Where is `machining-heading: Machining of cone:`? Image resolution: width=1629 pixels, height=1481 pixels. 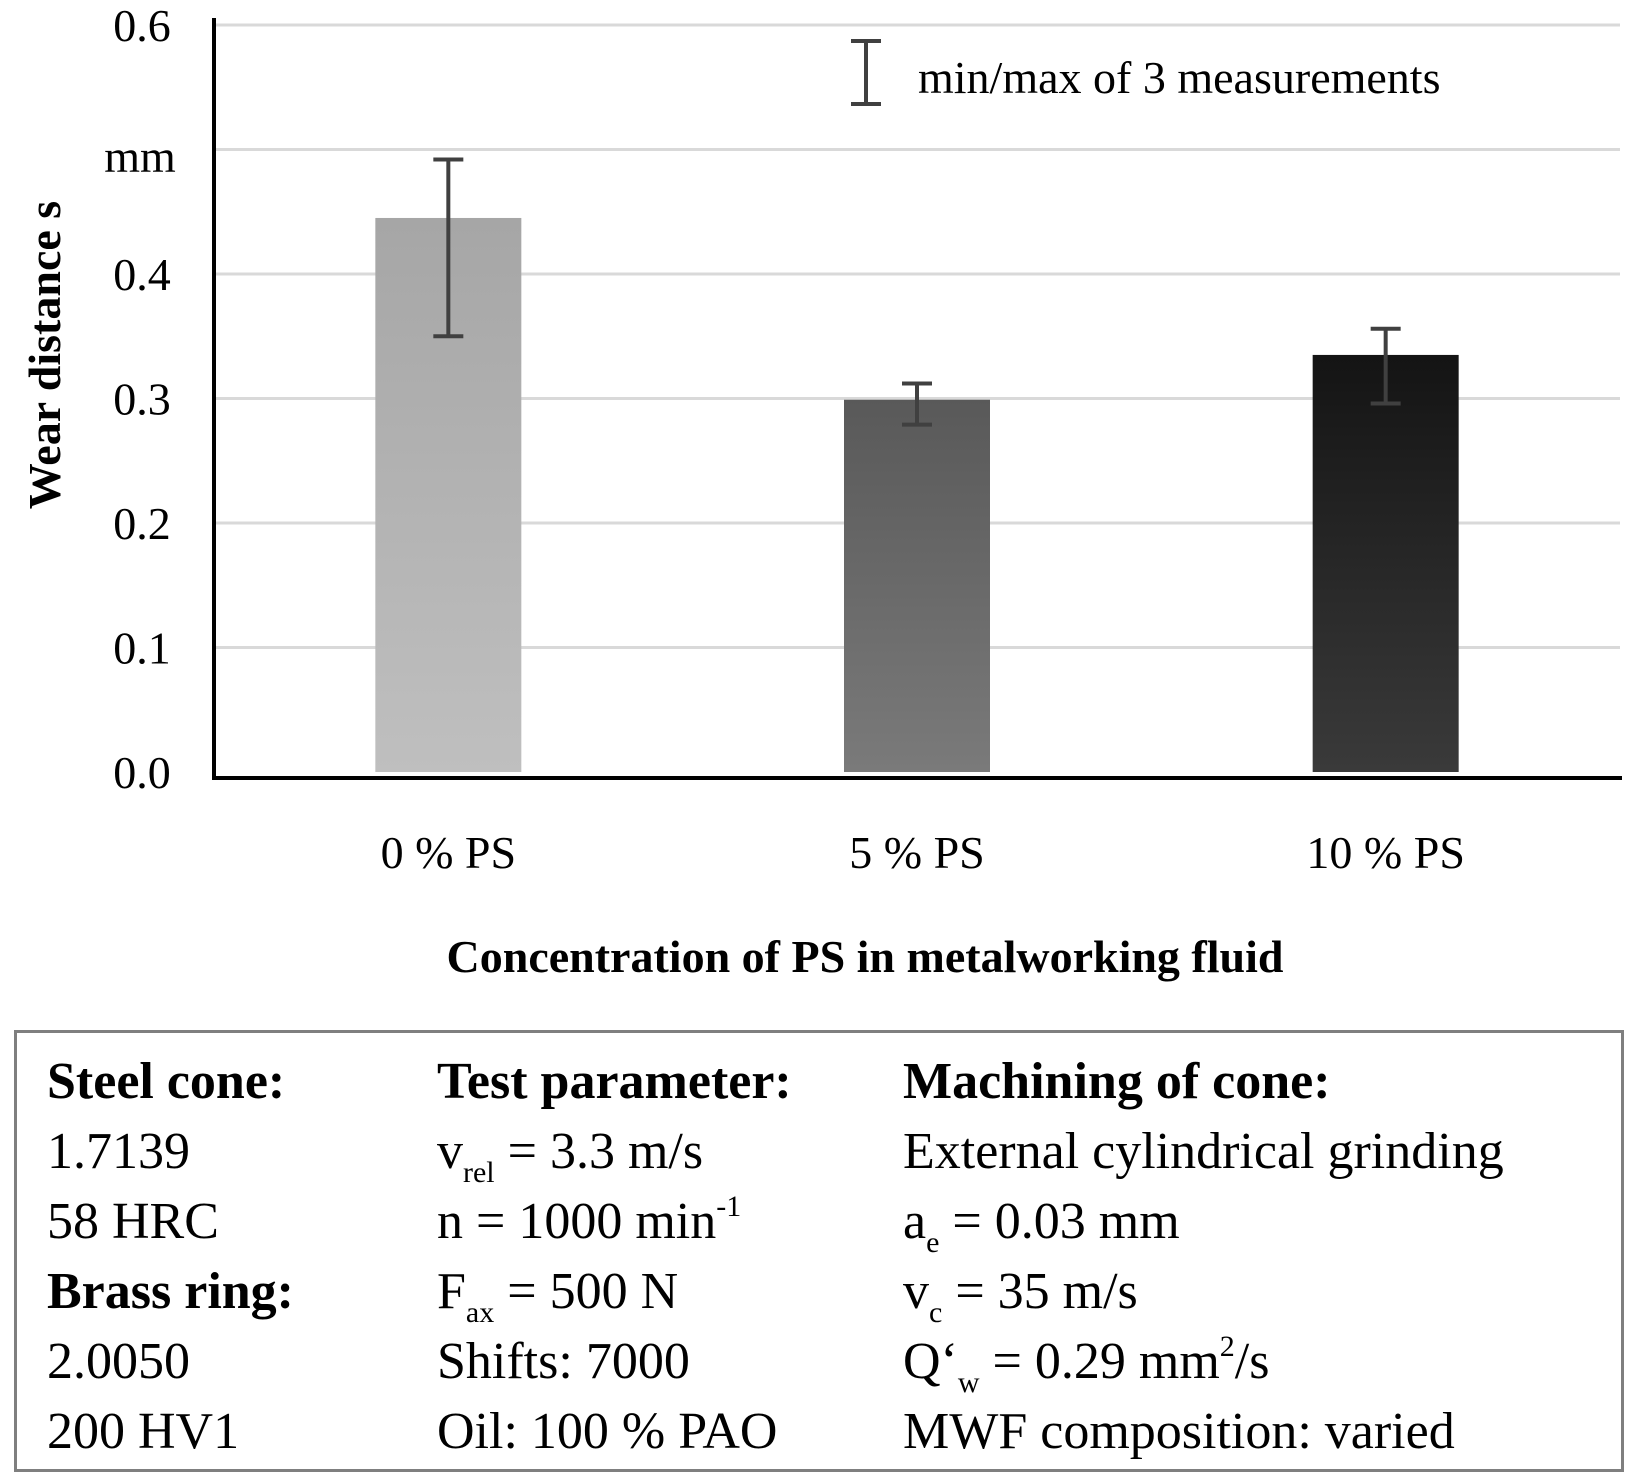 machining-heading: Machining of cone: is located at coordinates (1117, 1081).